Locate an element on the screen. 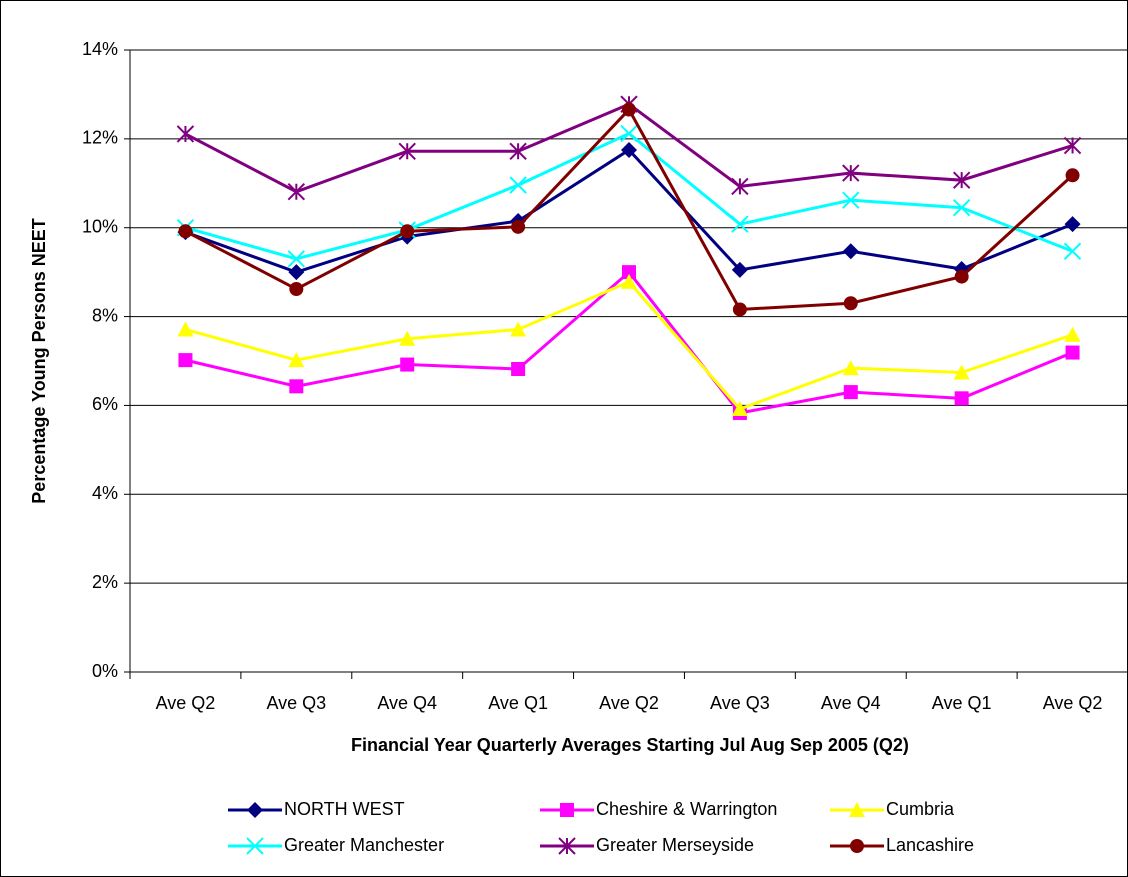 Image resolution: width=1128 pixels, height=877 pixels. legend-label: Cheshire & Warrington is located at coordinates (686, 809).